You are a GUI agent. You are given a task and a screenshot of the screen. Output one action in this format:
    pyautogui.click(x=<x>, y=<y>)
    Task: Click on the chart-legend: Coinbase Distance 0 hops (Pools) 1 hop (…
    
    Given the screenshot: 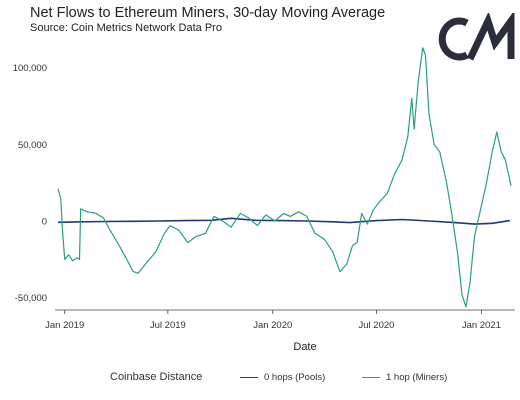 What is the action you would take?
    pyautogui.click(x=260, y=379)
    